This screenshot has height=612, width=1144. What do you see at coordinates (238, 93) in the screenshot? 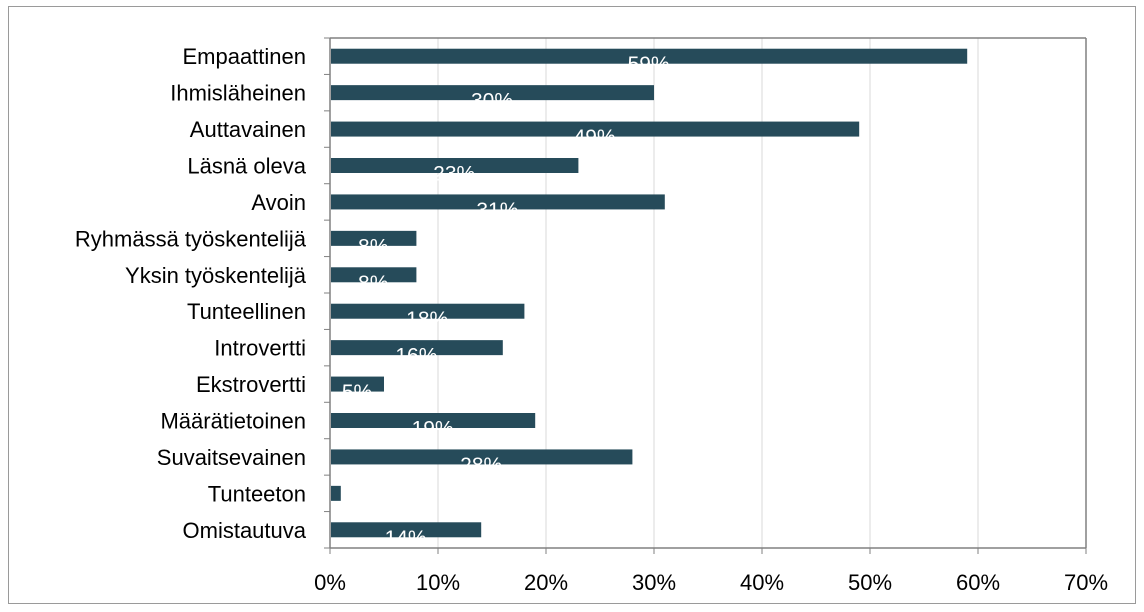
I see `category-label: Ihmisläheinen` at bounding box center [238, 93].